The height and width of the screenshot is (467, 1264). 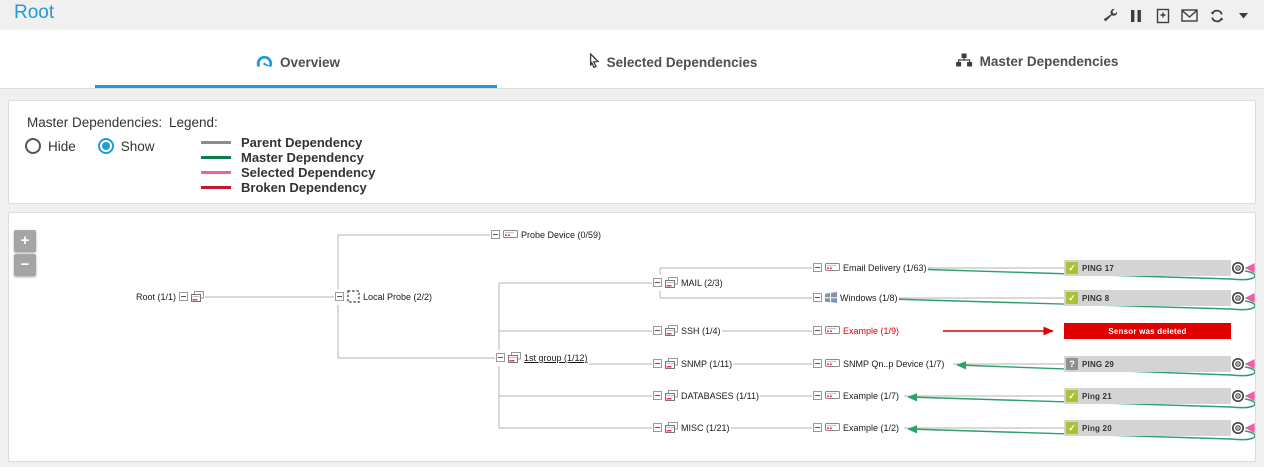 I want to click on probe-icon, so click(x=353, y=297).